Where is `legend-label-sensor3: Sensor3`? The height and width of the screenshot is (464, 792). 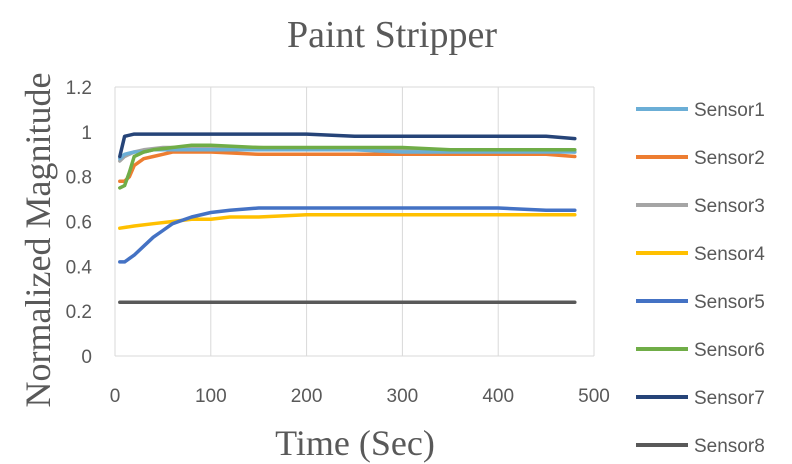
legend-label-sensor3: Sensor3 is located at coordinates (729, 206).